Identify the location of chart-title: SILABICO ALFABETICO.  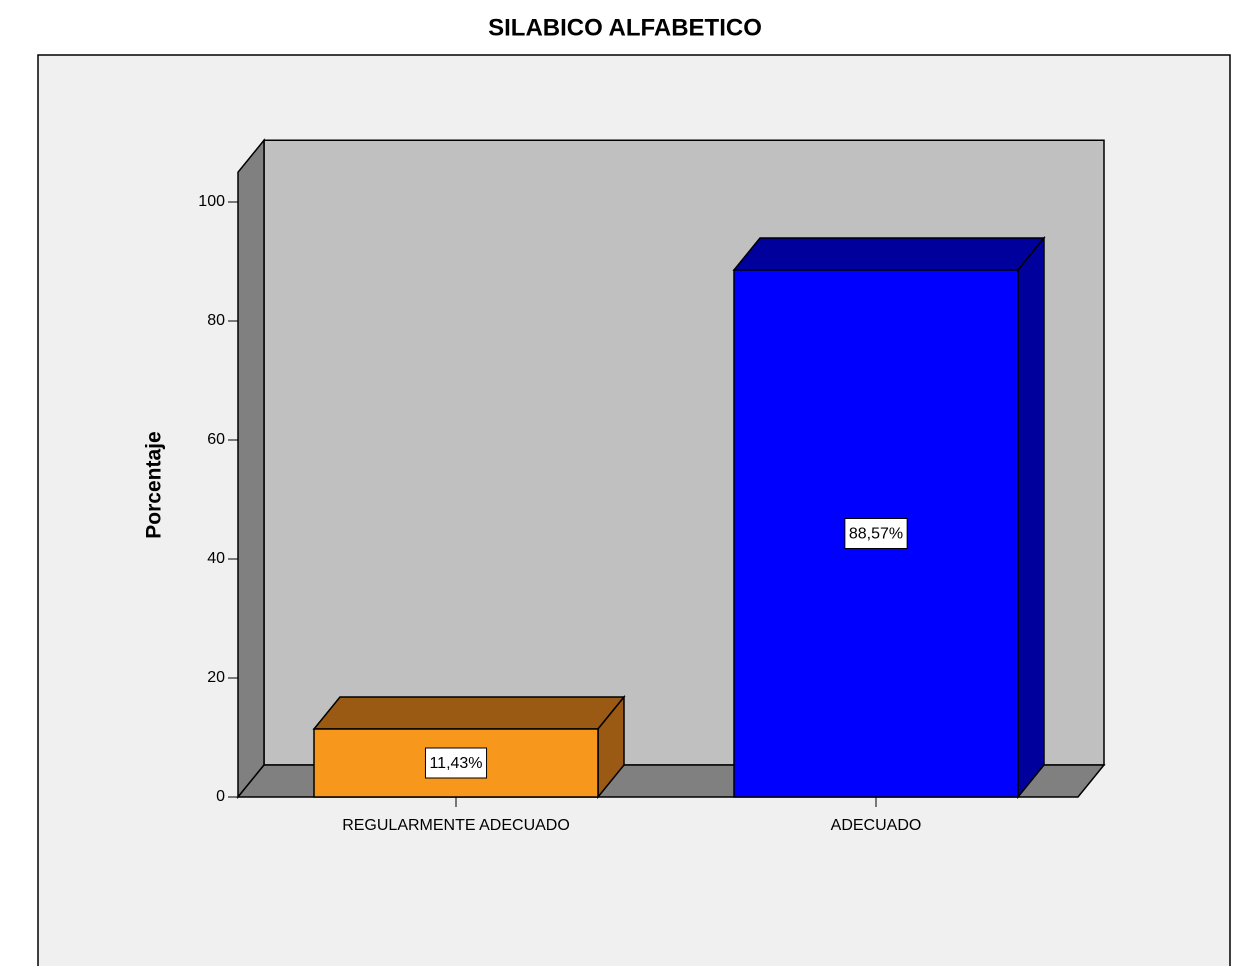
(625, 27).